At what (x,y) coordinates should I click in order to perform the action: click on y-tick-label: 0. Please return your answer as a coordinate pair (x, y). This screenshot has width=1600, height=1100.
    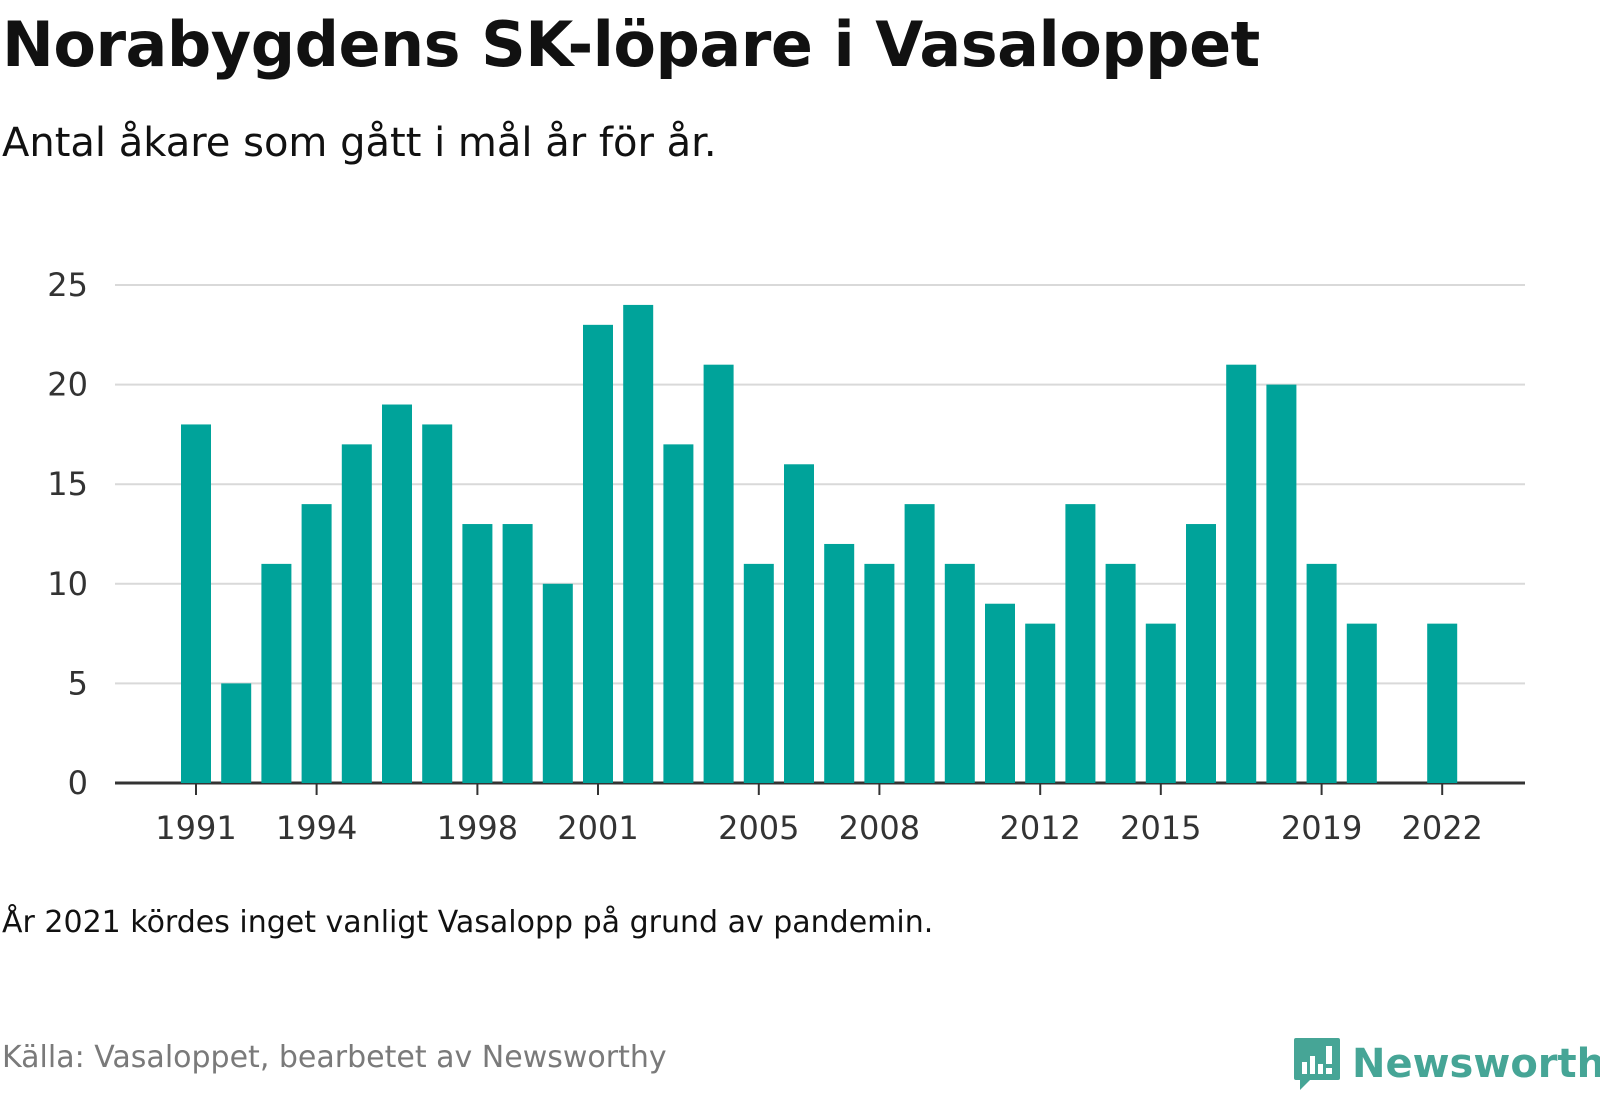
    Looking at the image, I should click on (78, 783).